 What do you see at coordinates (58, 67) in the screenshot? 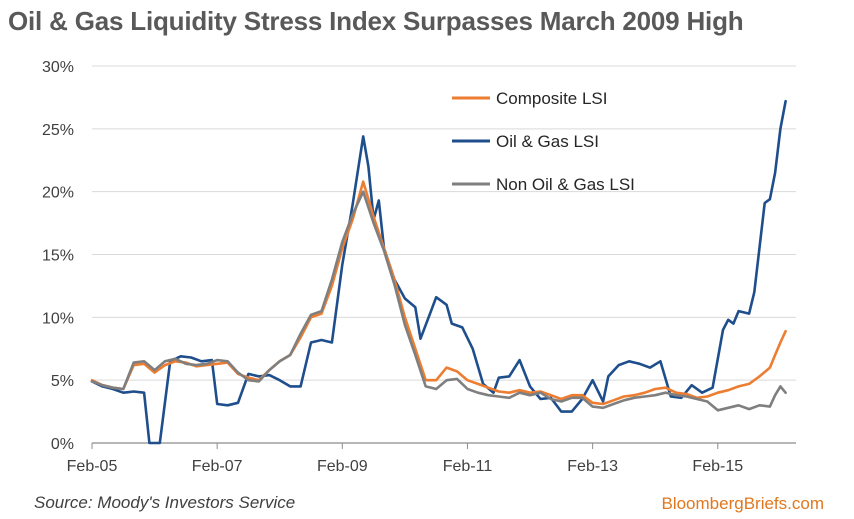
I see `y-tick-label: 30%` at bounding box center [58, 67].